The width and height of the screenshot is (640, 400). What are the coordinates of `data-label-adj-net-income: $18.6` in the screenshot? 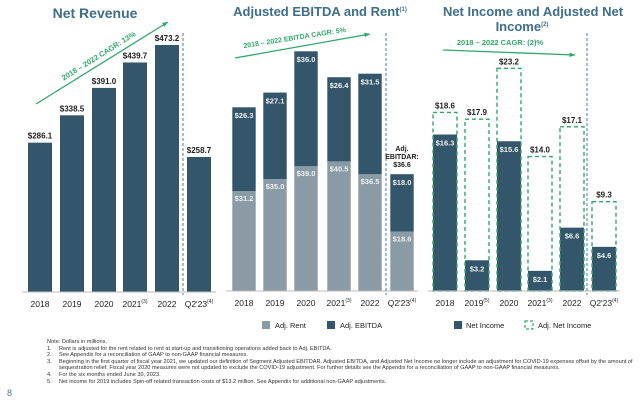 It's located at (445, 105).